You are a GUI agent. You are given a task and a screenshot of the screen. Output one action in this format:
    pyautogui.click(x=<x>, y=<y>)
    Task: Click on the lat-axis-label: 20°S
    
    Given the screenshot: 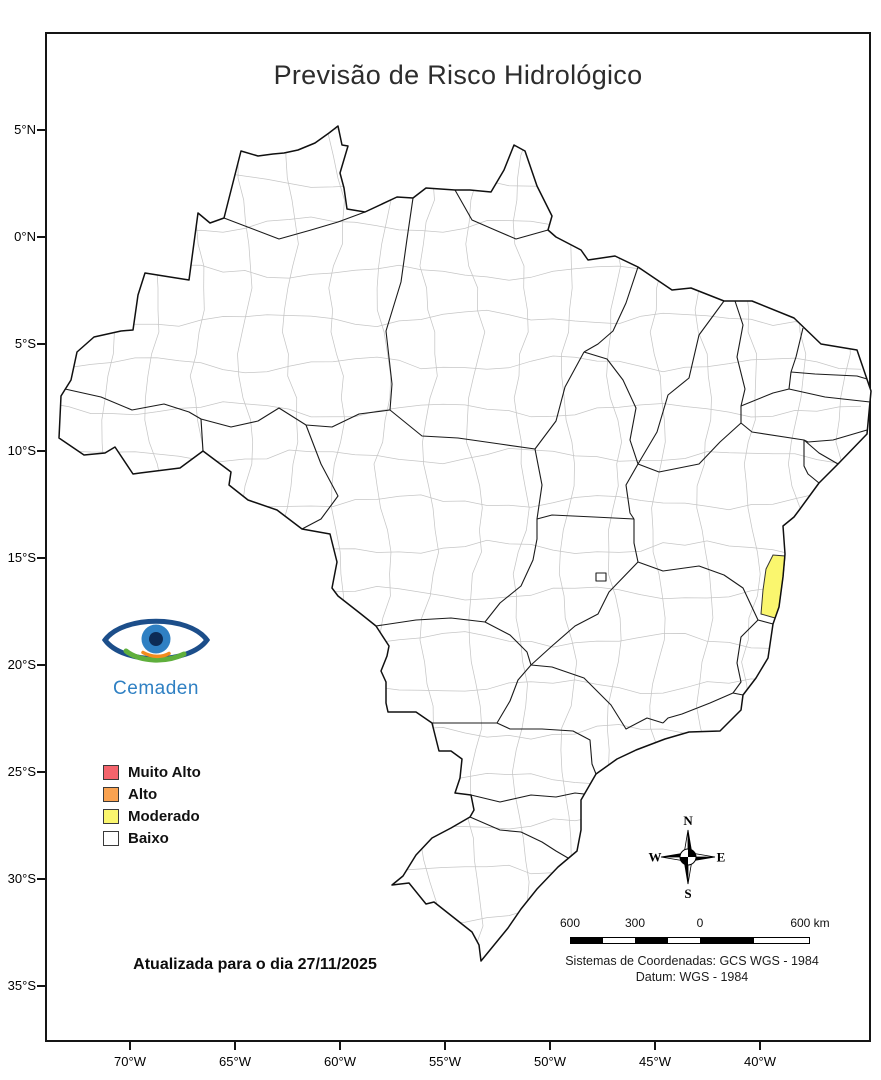 What is the action you would take?
    pyautogui.click(x=21, y=664)
    